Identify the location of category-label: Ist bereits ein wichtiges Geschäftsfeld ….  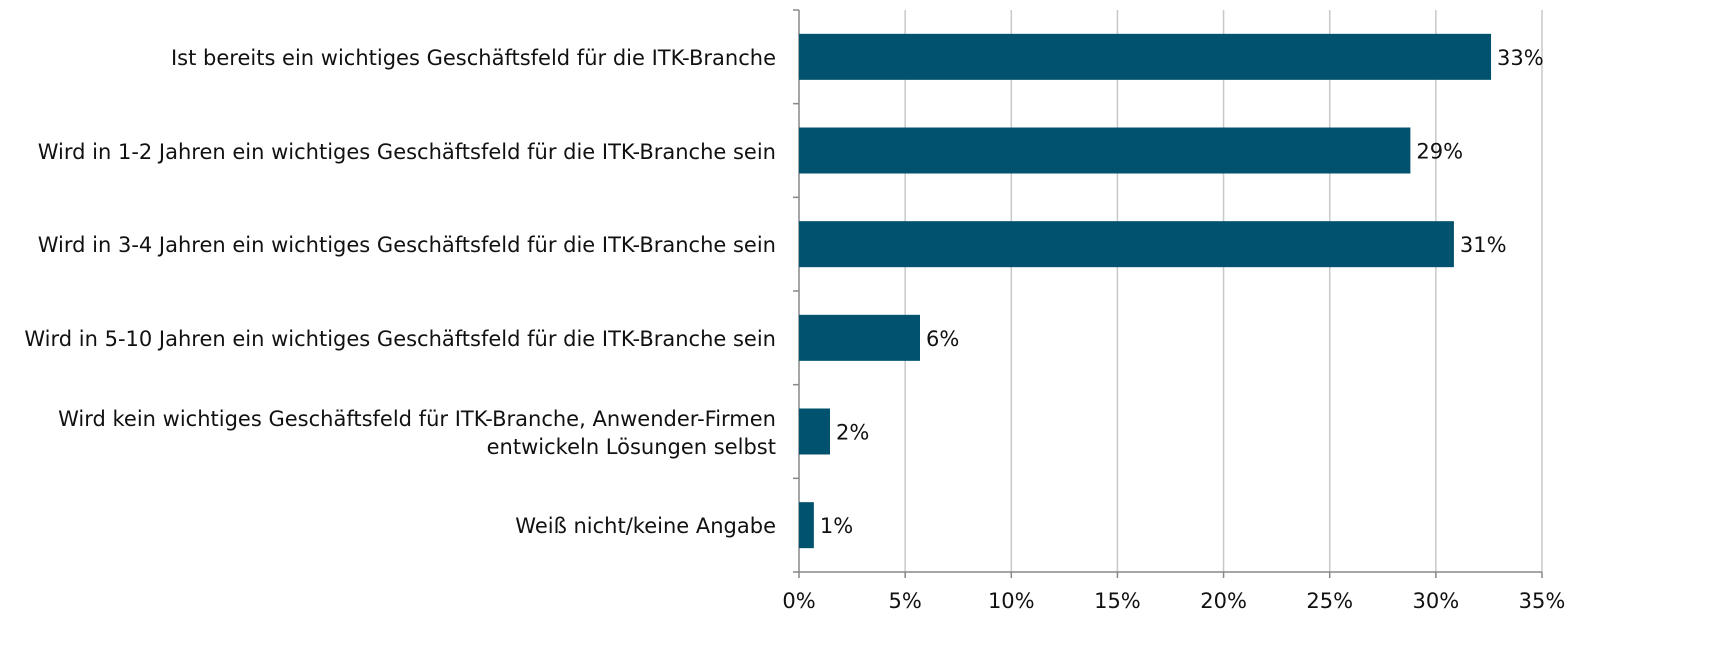
(473, 57).